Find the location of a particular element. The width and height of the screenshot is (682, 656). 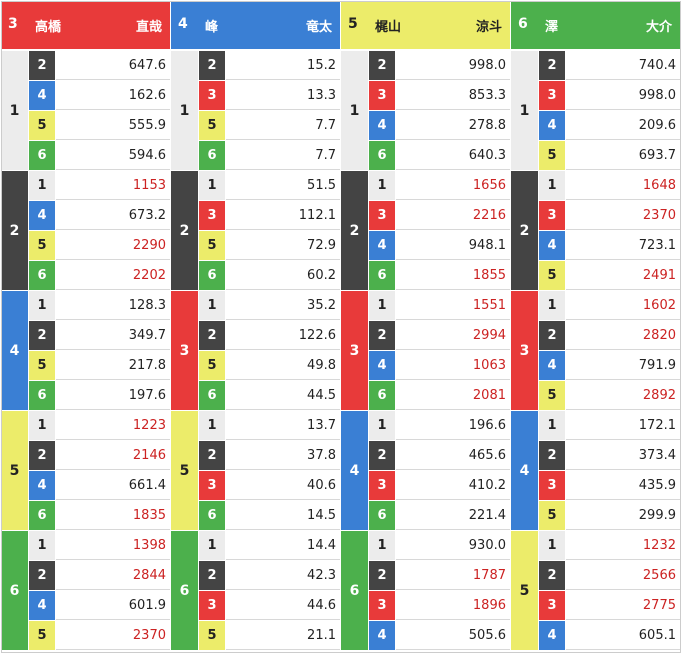

odds-row: 2 2820 is located at coordinates (609, 336).